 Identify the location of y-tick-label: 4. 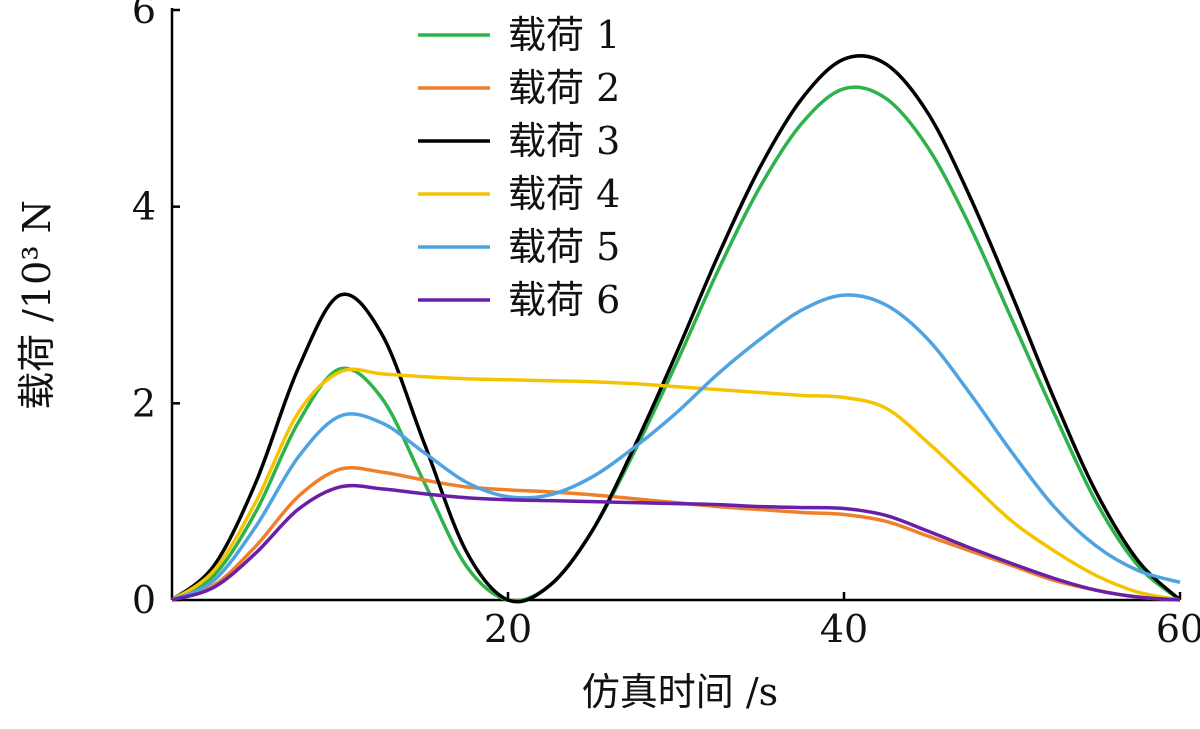
(144, 207).